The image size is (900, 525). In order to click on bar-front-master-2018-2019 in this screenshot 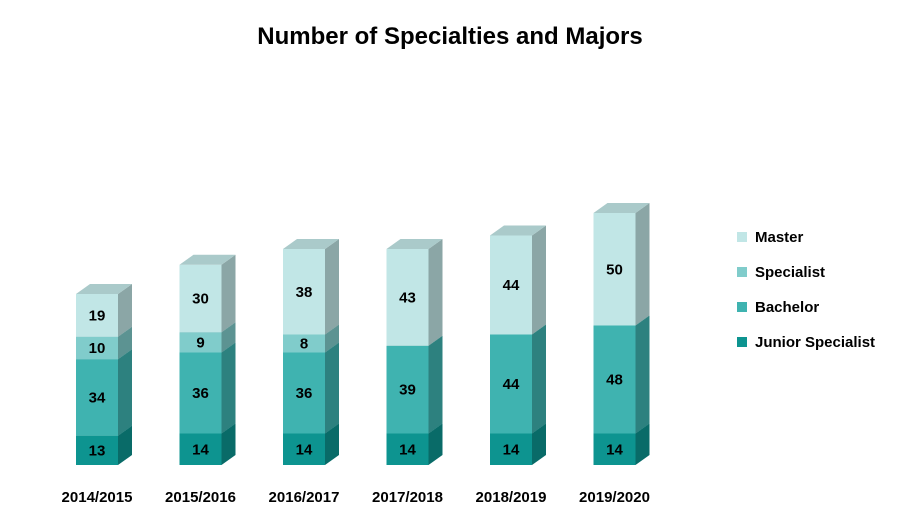, I will do `click(511, 285)`.